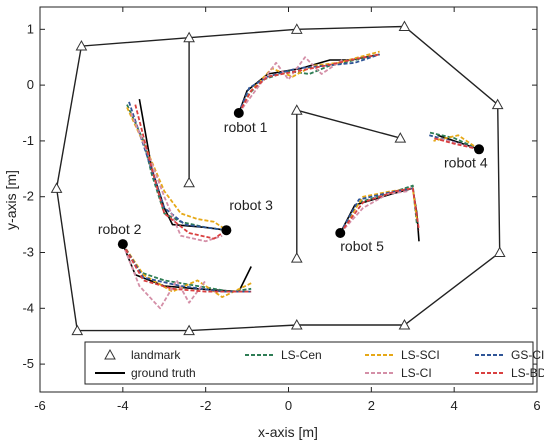 The width and height of the screenshot is (544, 442). Describe the element at coordinates (156, 355) in the screenshot. I see `legend-label: landmark` at that location.